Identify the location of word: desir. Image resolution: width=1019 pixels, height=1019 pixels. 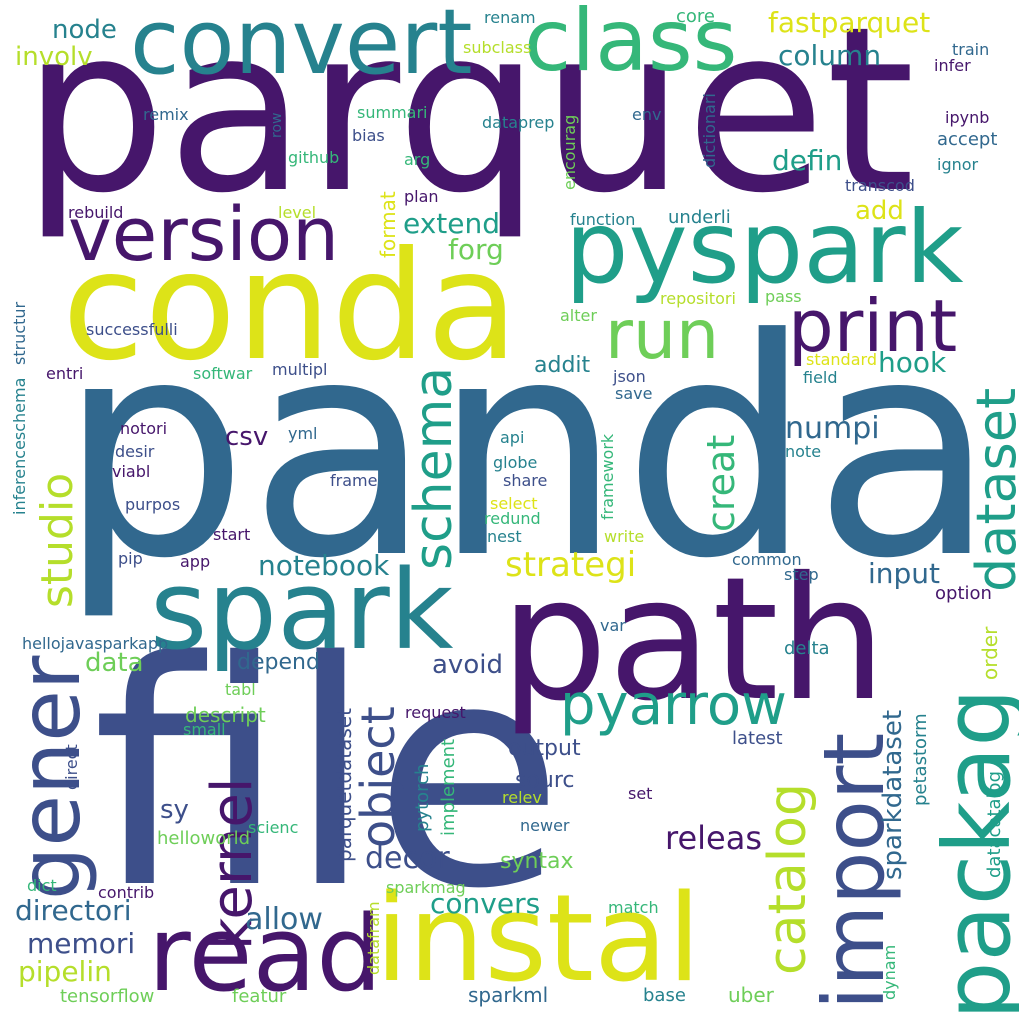
(135, 451).